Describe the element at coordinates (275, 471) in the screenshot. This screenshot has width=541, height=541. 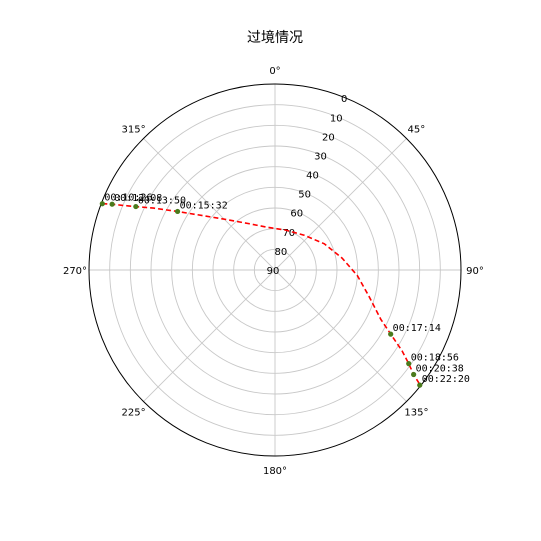
I see `azimuth-tick-label: 180°` at that location.